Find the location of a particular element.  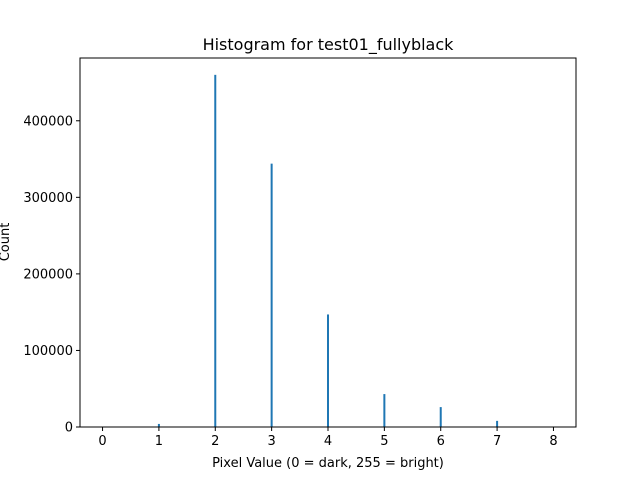

x-tick-label: 0 is located at coordinates (102, 441).